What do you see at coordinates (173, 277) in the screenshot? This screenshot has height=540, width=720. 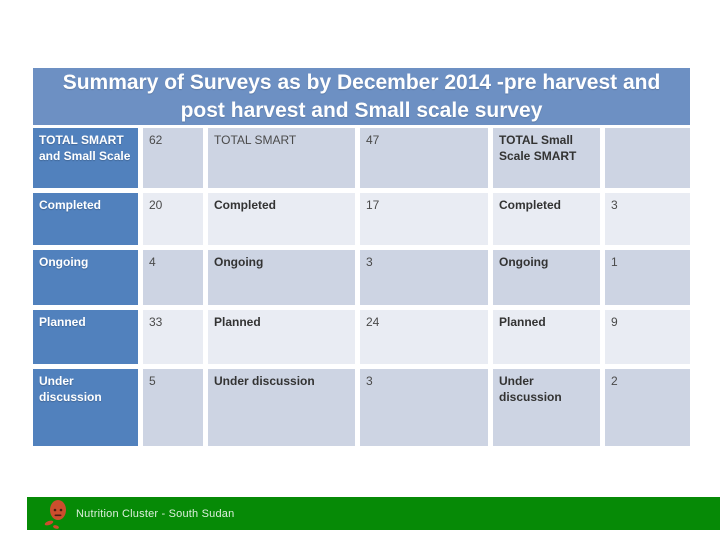 I see `value-cell: 4` at bounding box center [173, 277].